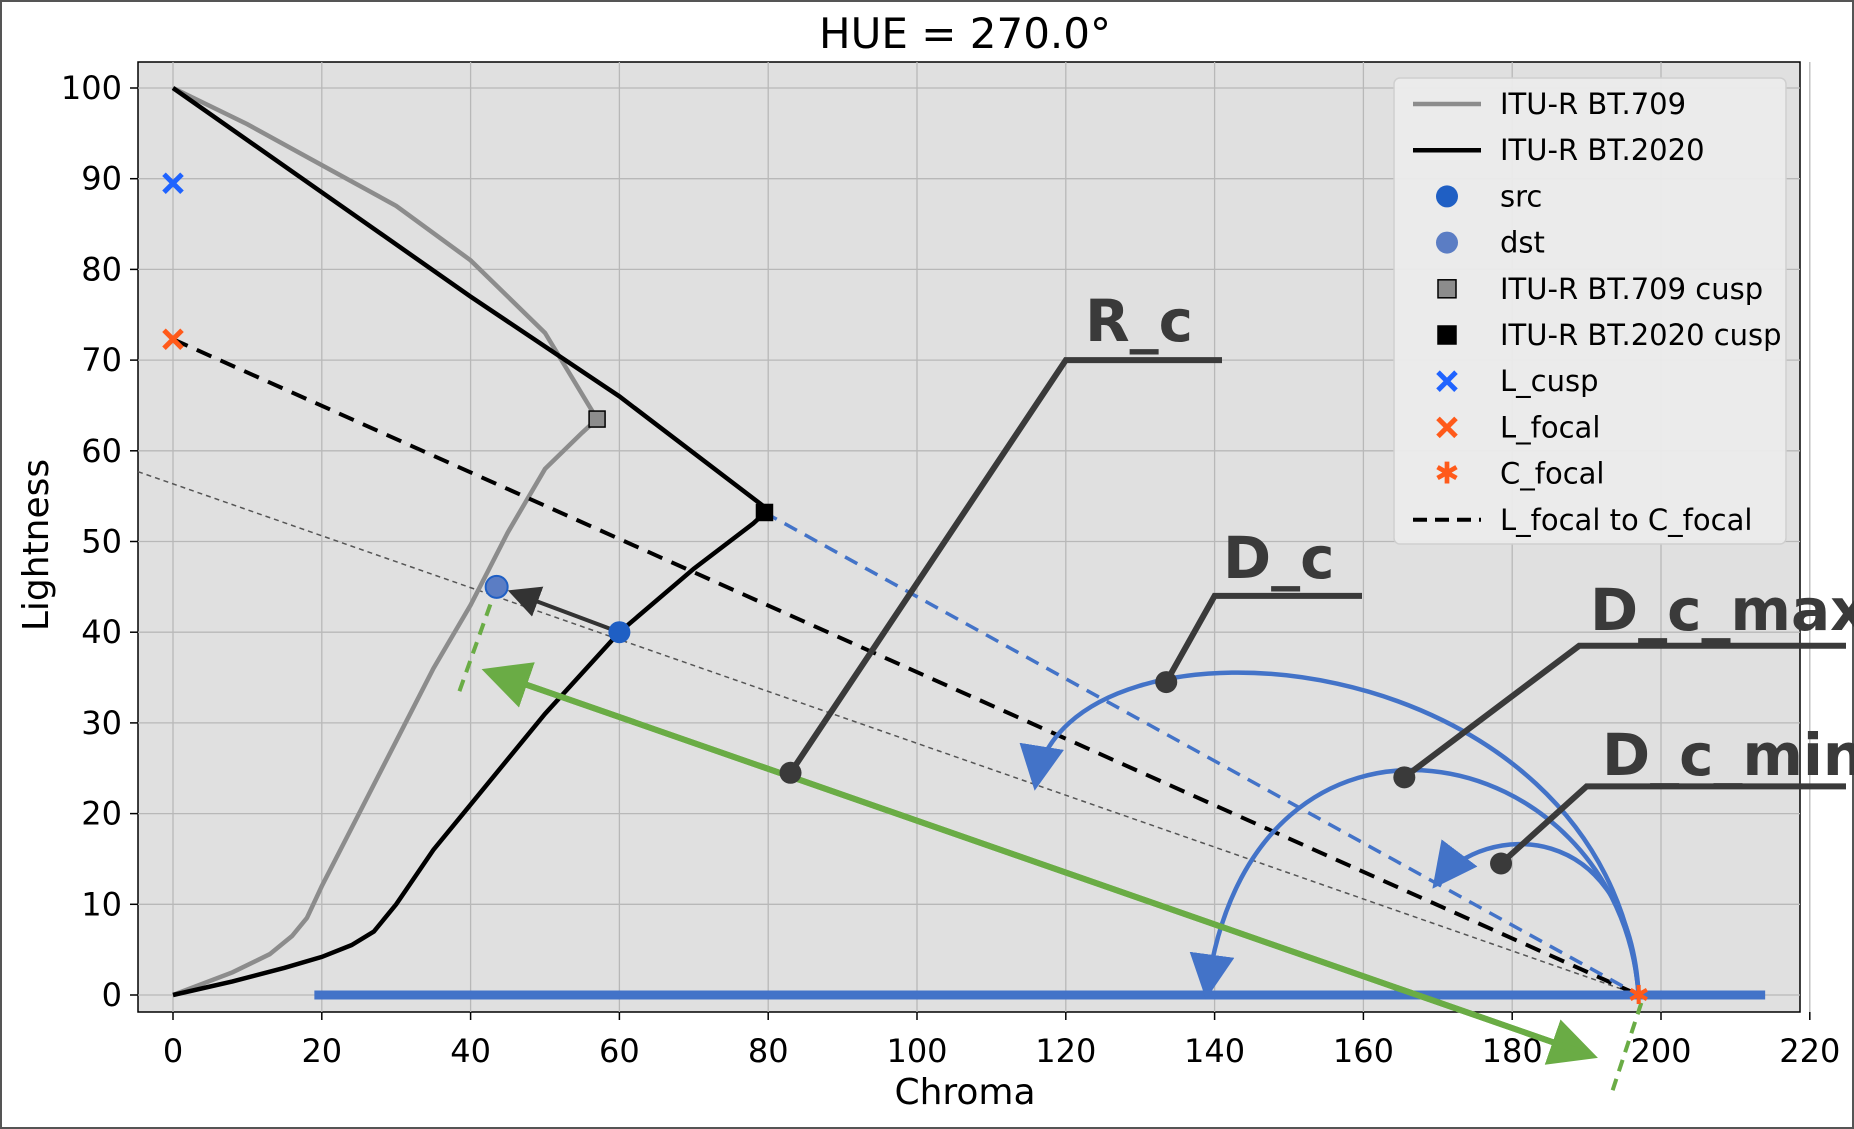 The height and width of the screenshot is (1129, 1854). Describe the element at coordinates (790, 772) in the screenshot. I see `callout-dot-rc` at that location.